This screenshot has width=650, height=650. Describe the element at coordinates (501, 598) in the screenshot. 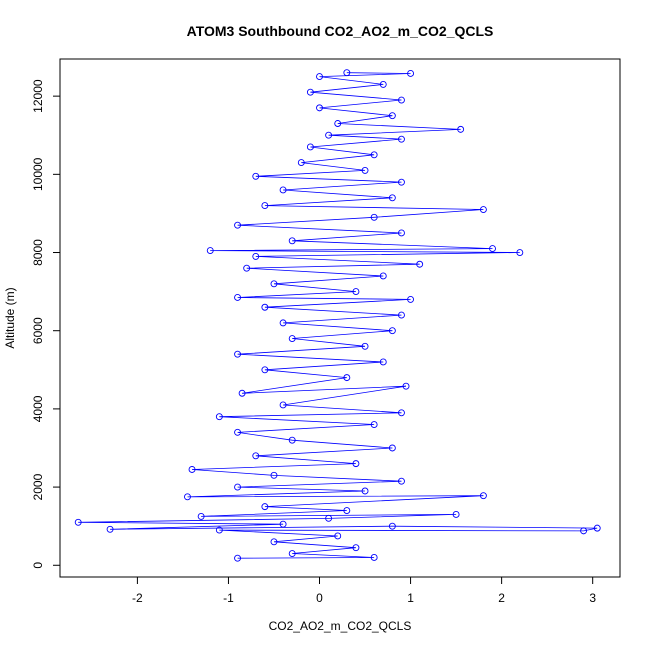

I see `x-tick-label: 2` at that location.